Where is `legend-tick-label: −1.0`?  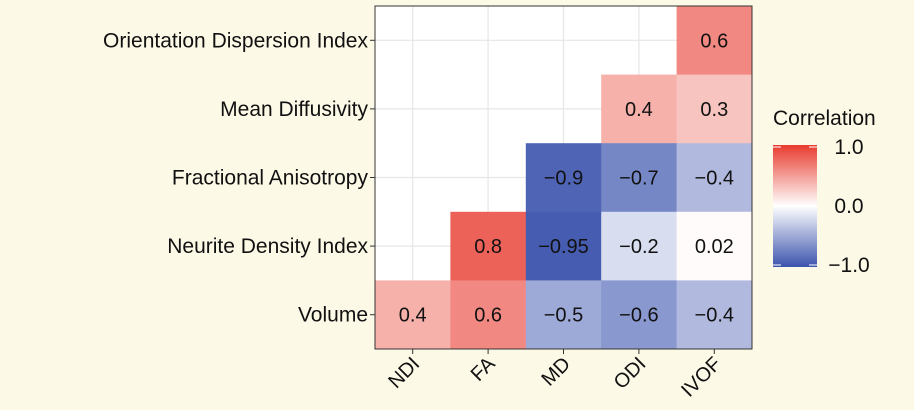 legend-tick-label: −1.0 is located at coordinates (848, 265).